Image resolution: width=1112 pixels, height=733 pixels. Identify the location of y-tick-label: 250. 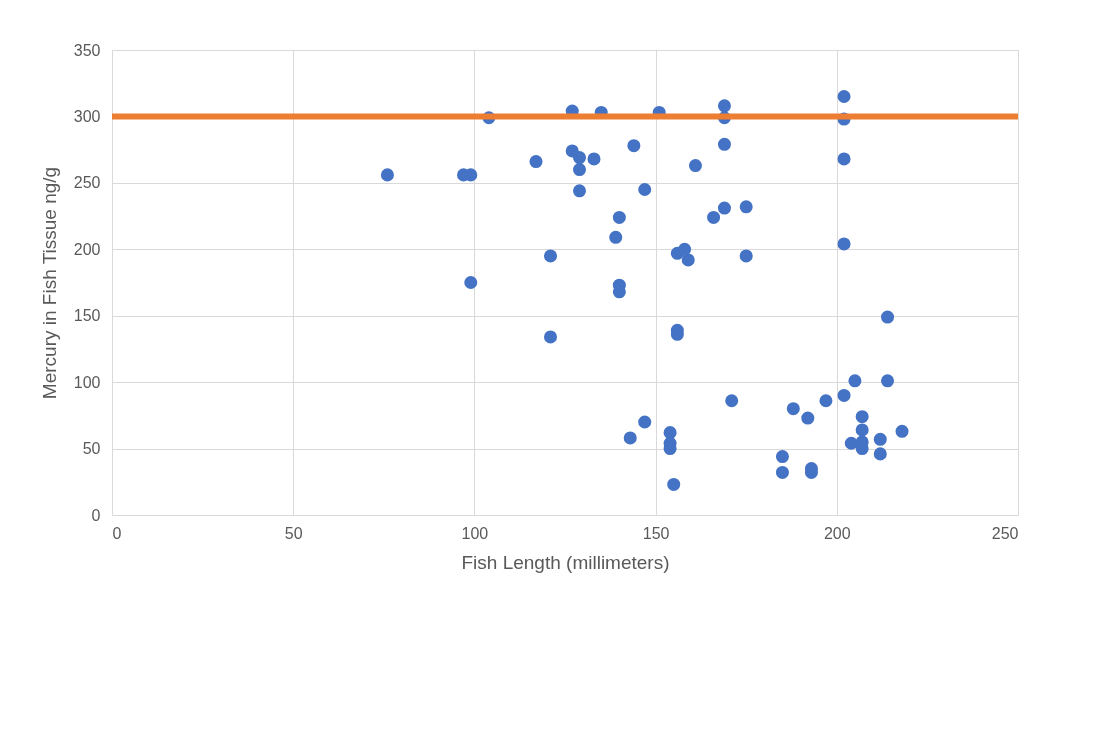
(87, 183).